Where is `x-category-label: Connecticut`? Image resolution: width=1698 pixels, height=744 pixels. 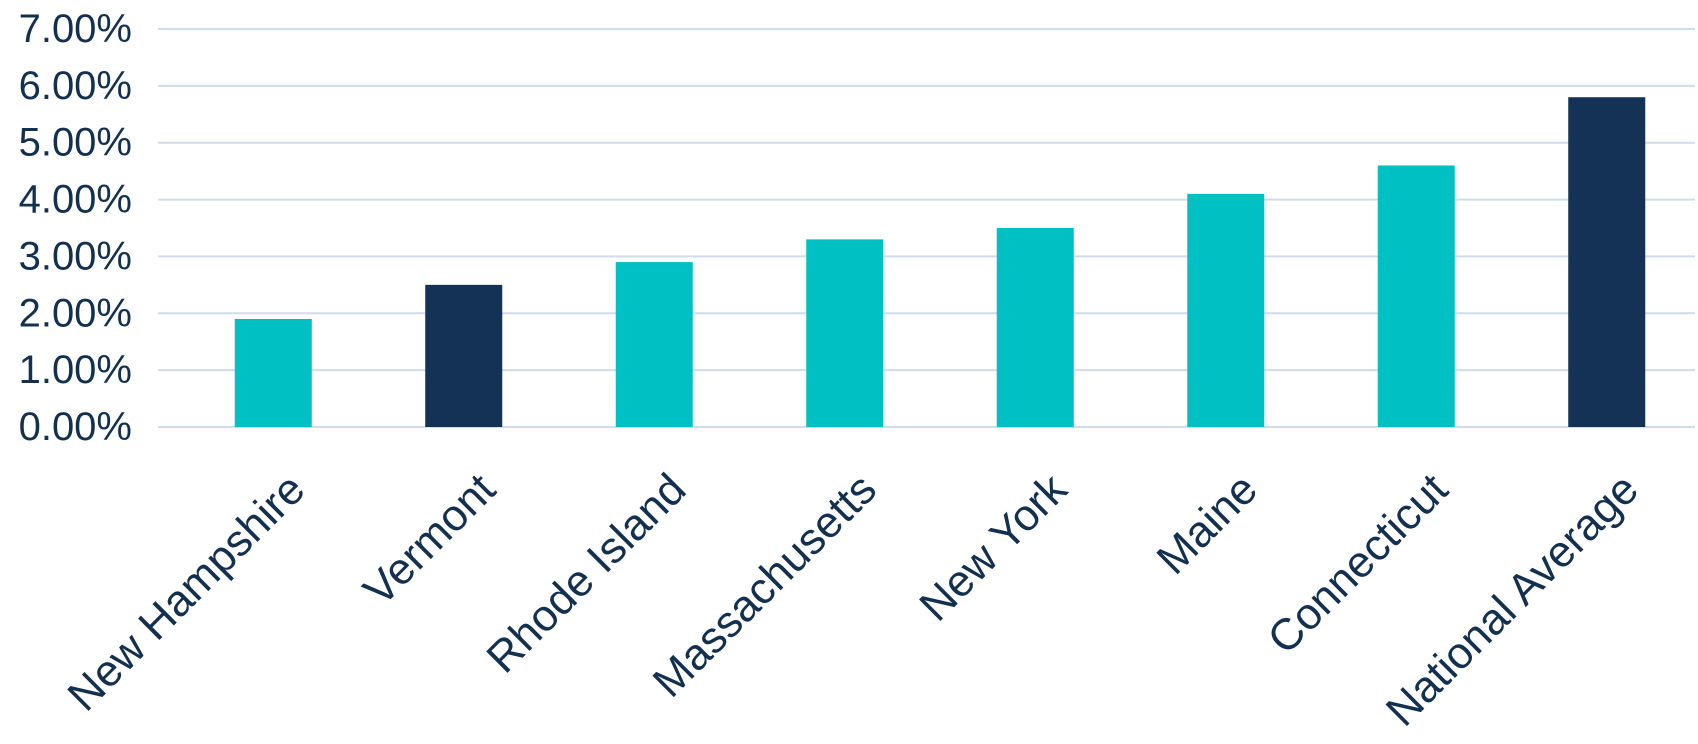 x-category-label: Connecticut is located at coordinates (1357, 563).